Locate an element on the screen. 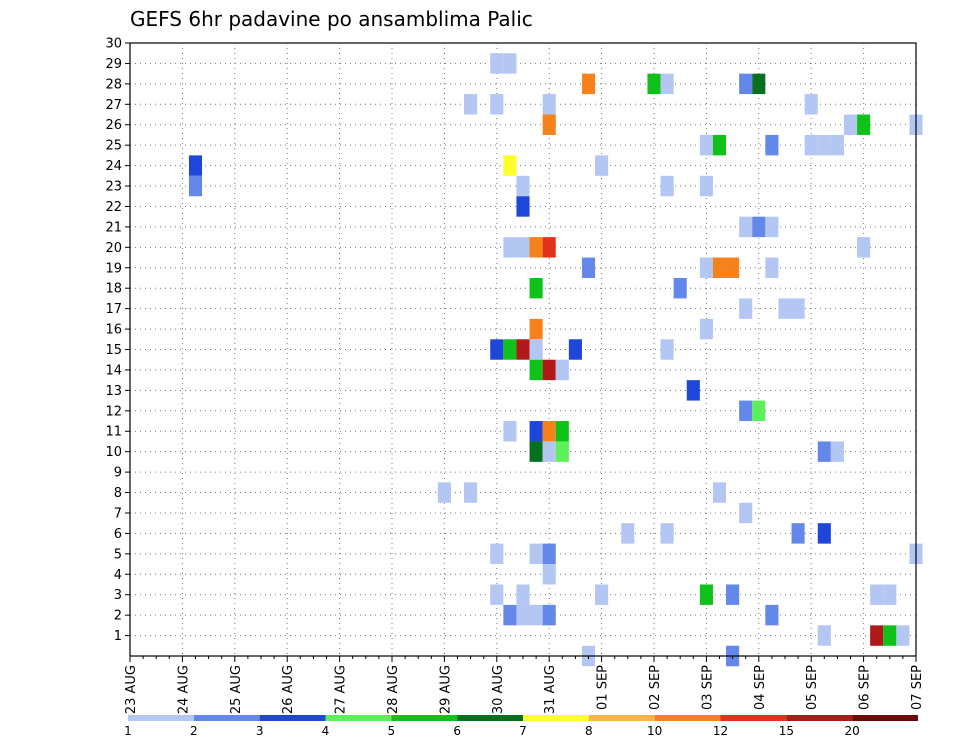 Image resolution: width=960 pixels, height=742 pixels. y-tick-label: 10 is located at coordinates (113, 452).